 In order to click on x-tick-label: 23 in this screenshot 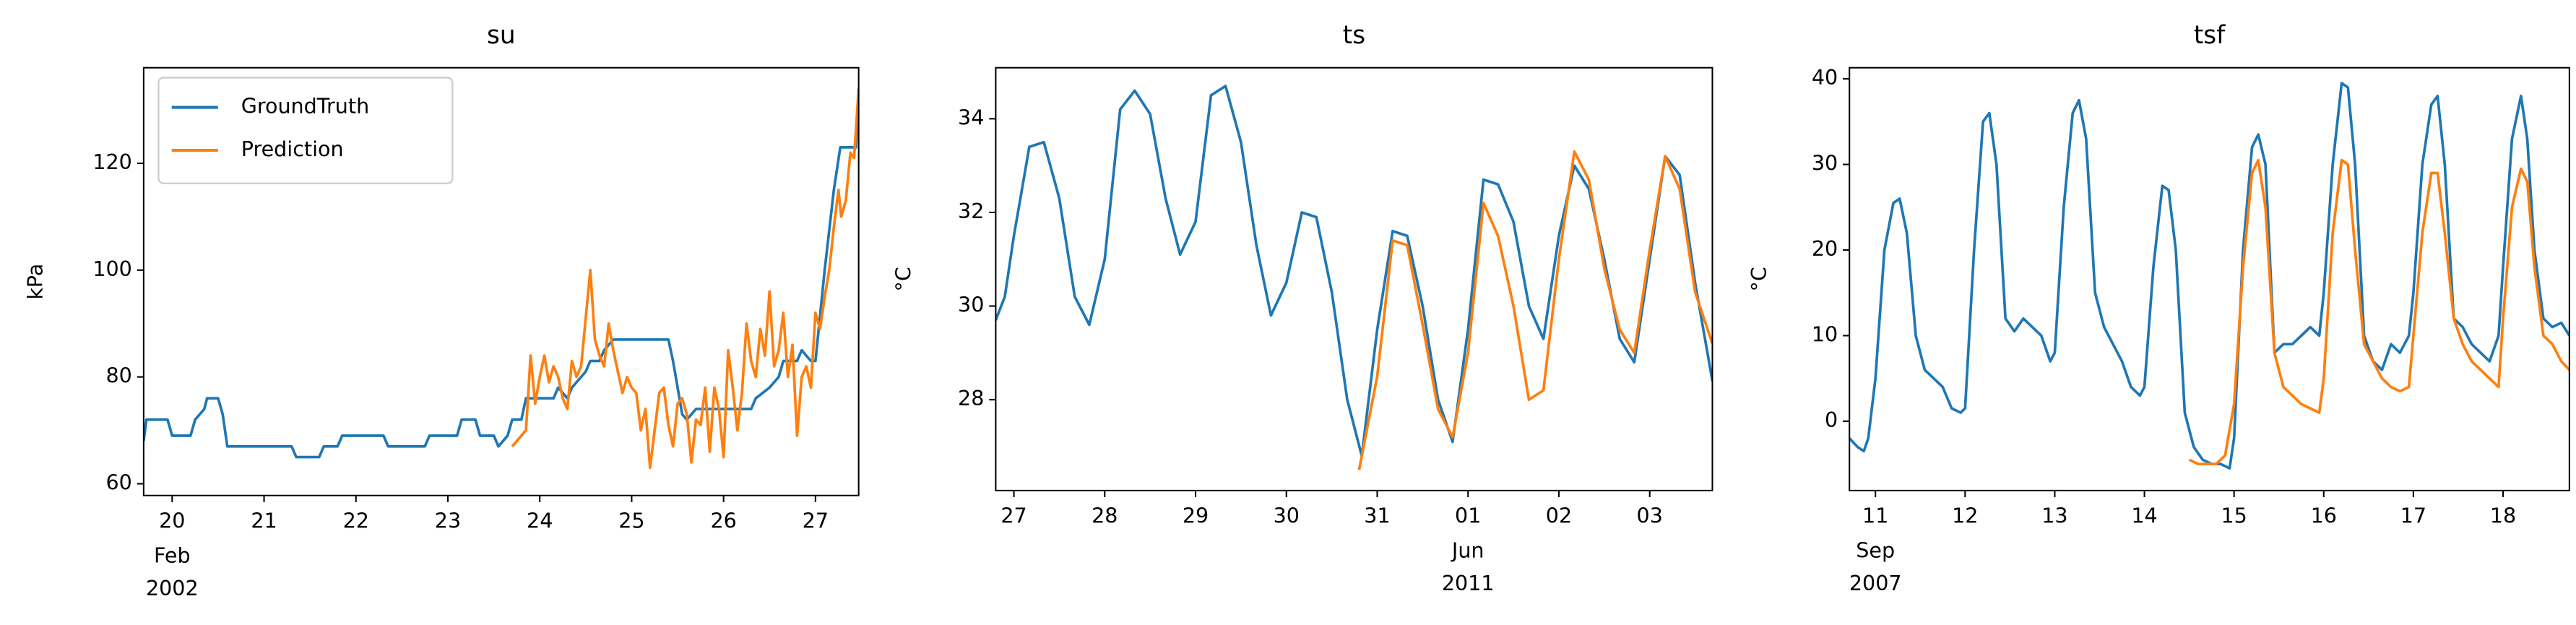, I will do `click(448, 520)`.